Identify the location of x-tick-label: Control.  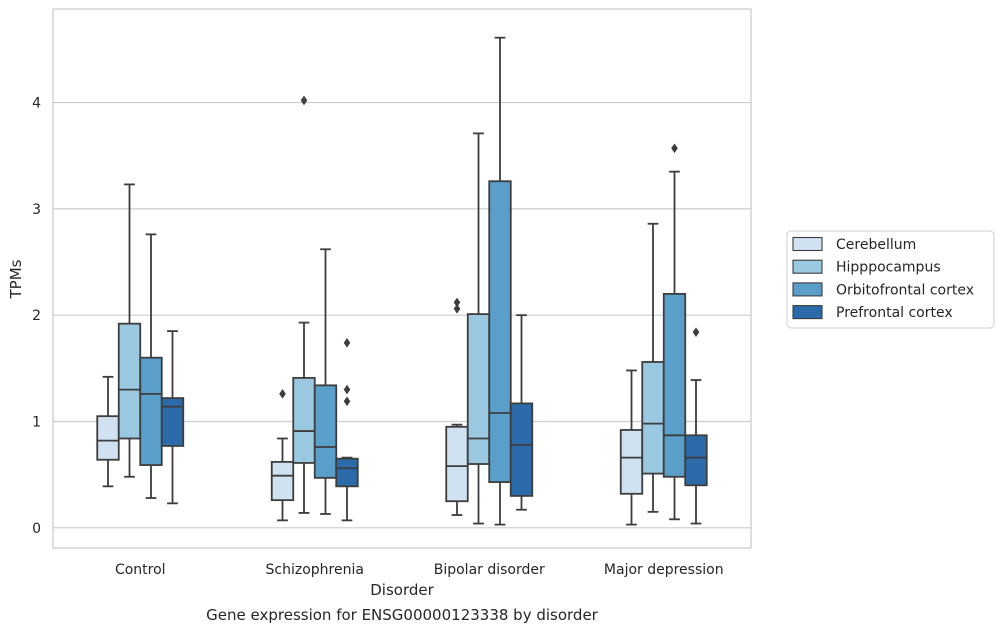
(140, 570).